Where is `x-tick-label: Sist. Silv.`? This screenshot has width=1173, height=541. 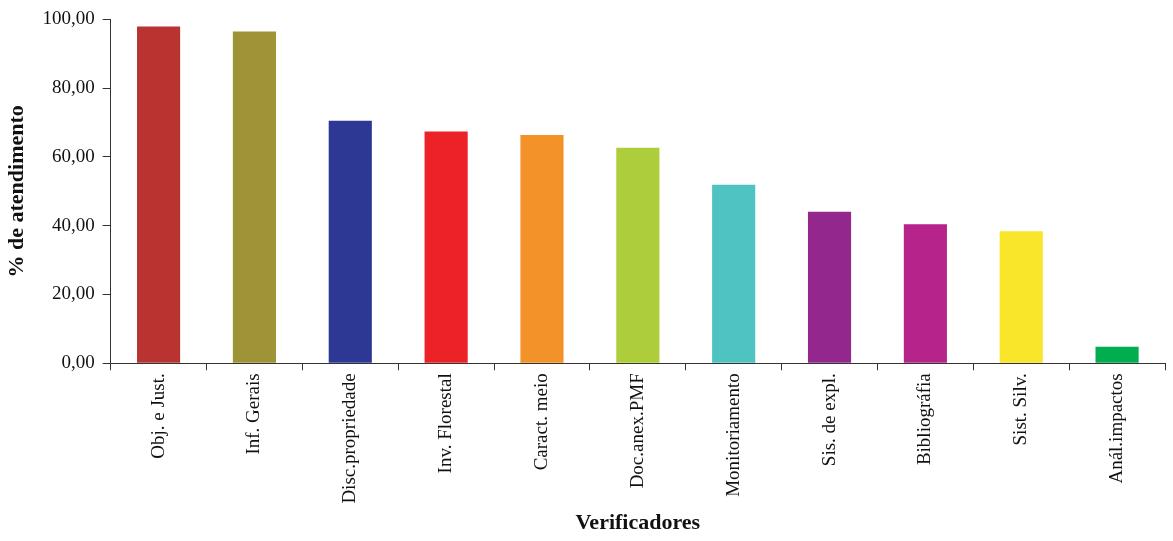
x-tick-label: Sist. Silv. is located at coordinates (1020, 409).